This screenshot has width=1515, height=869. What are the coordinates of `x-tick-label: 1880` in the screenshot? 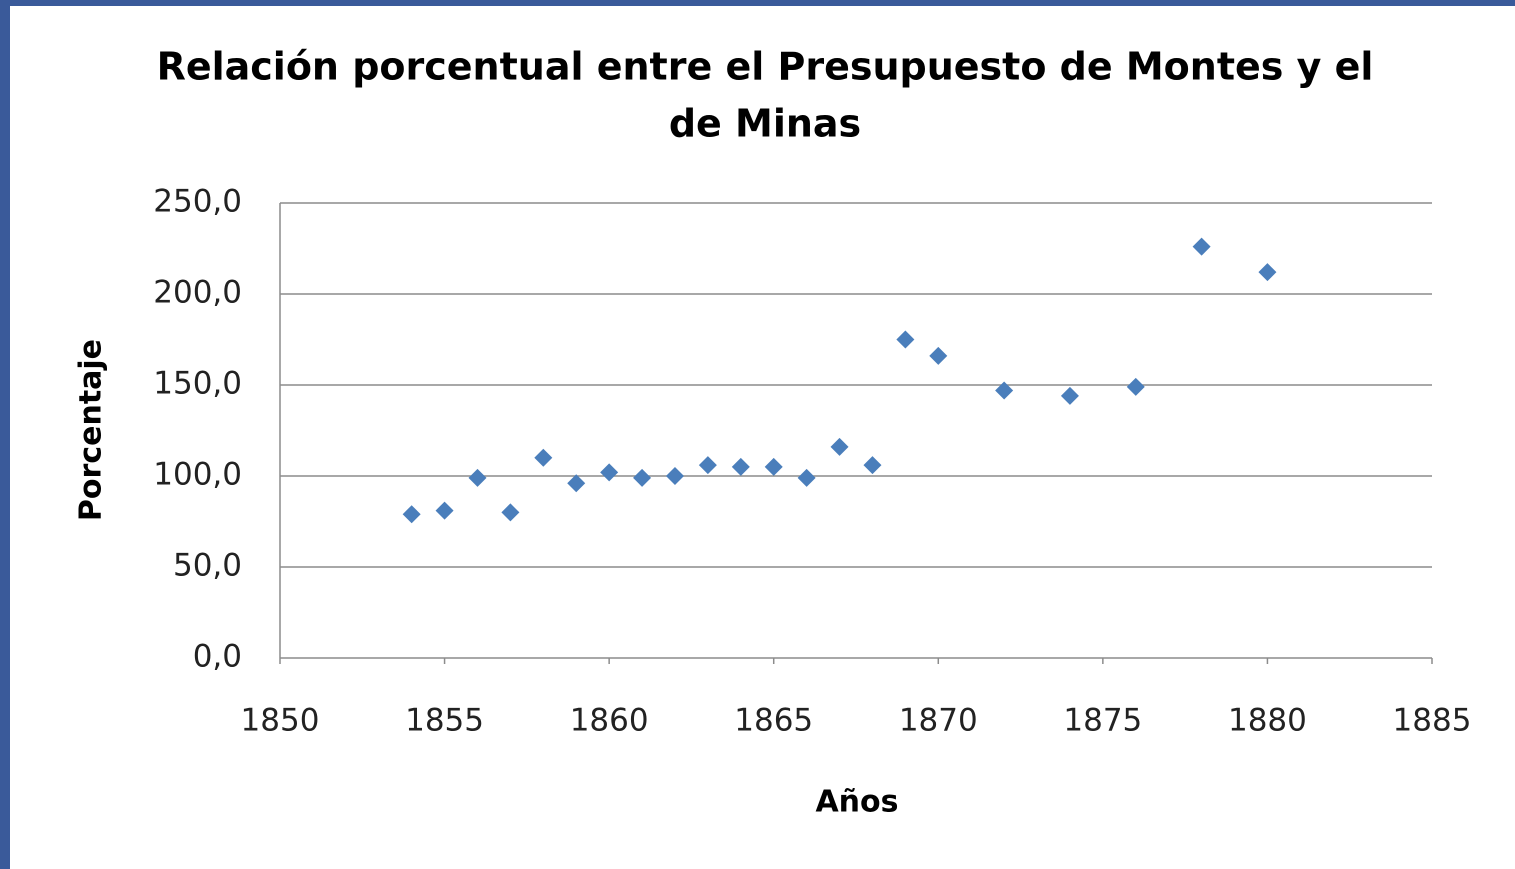 It's located at (1267, 721).